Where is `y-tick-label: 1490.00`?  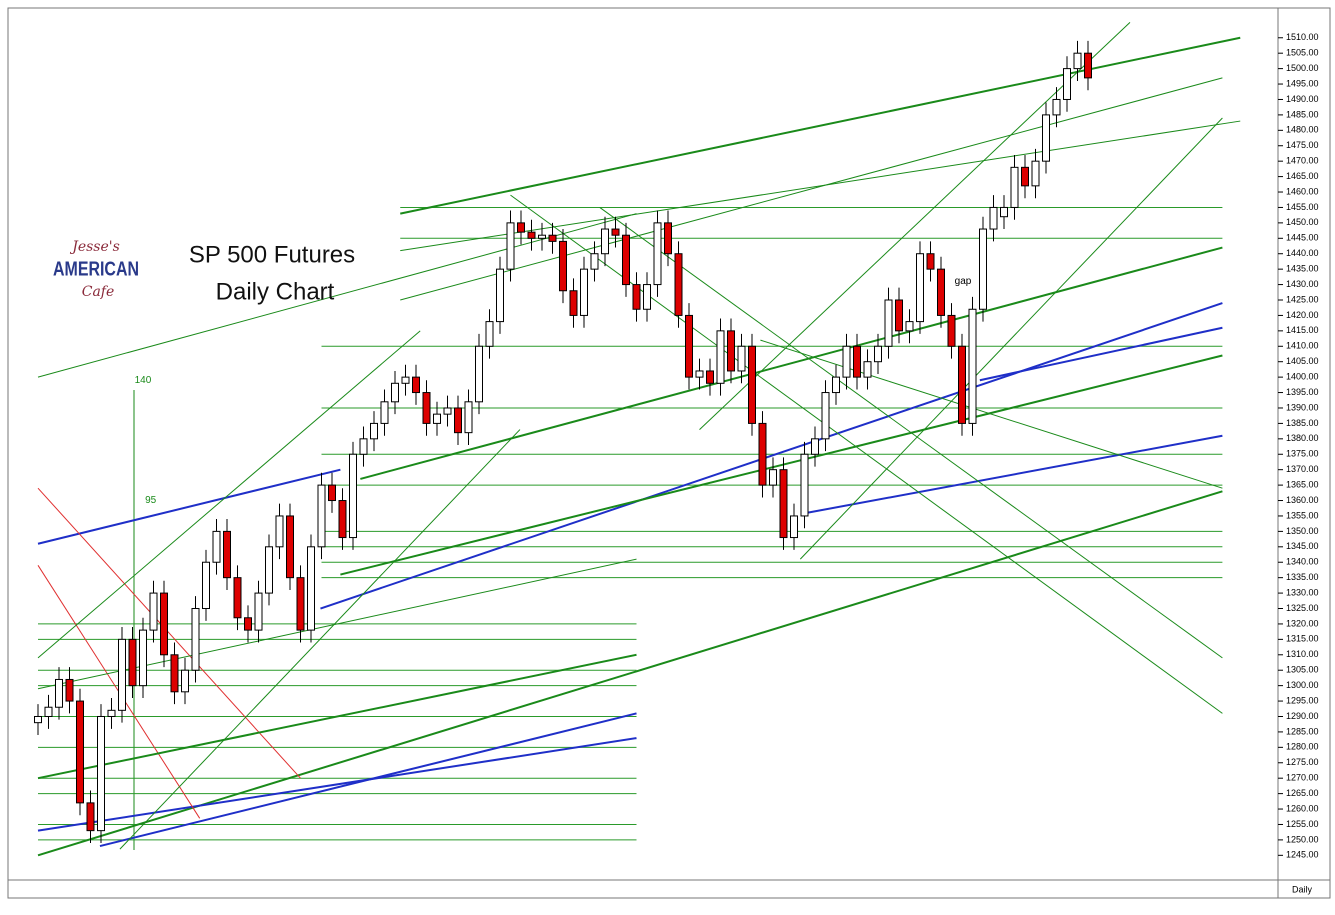 y-tick-label: 1490.00 is located at coordinates (1302, 99).